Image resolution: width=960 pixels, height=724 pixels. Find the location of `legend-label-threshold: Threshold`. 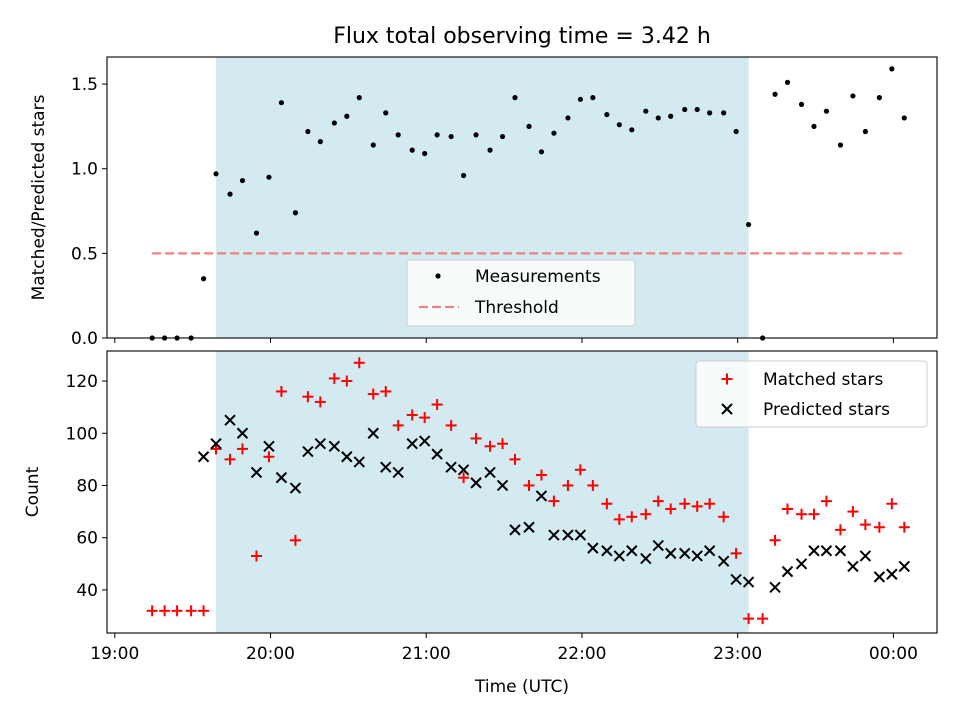

legend-label-threshold: Threshold is located at coordinates (516, 308).